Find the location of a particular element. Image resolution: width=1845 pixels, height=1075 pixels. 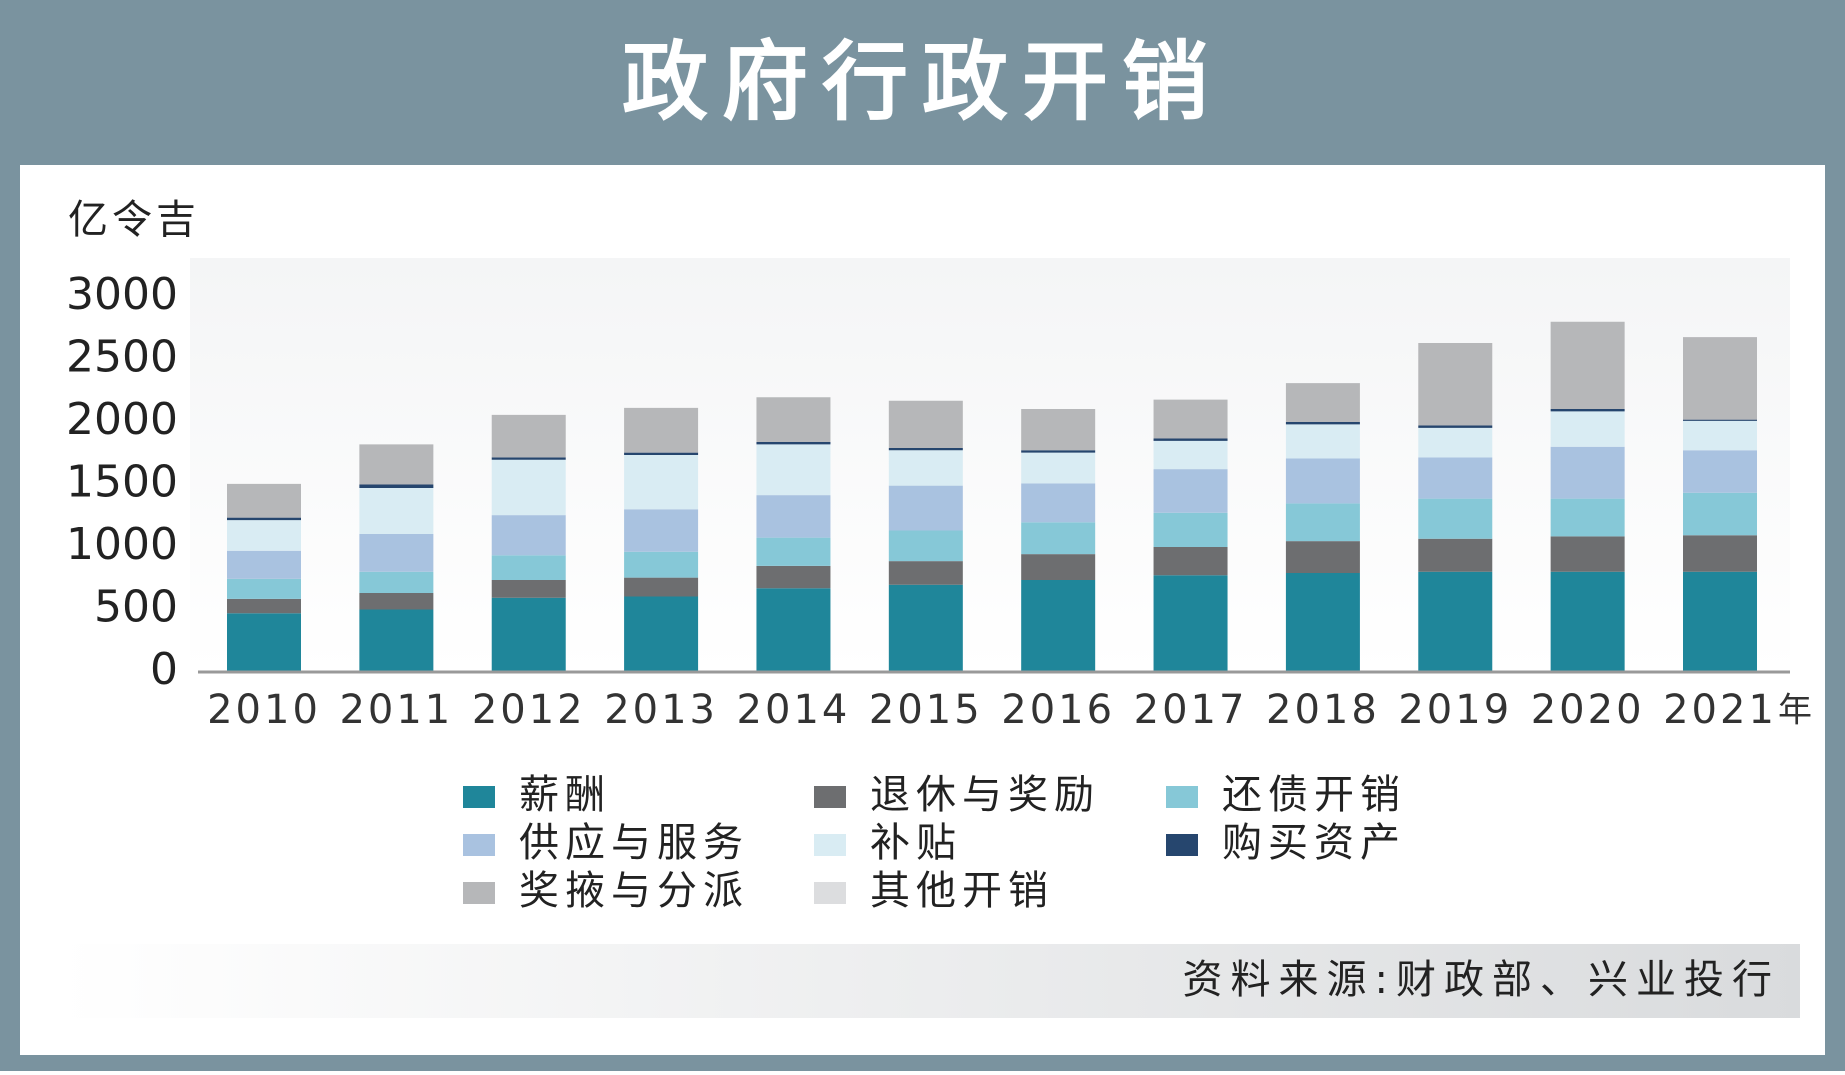

x-axis-unit: 年 is located at coordinates (1795, 711).